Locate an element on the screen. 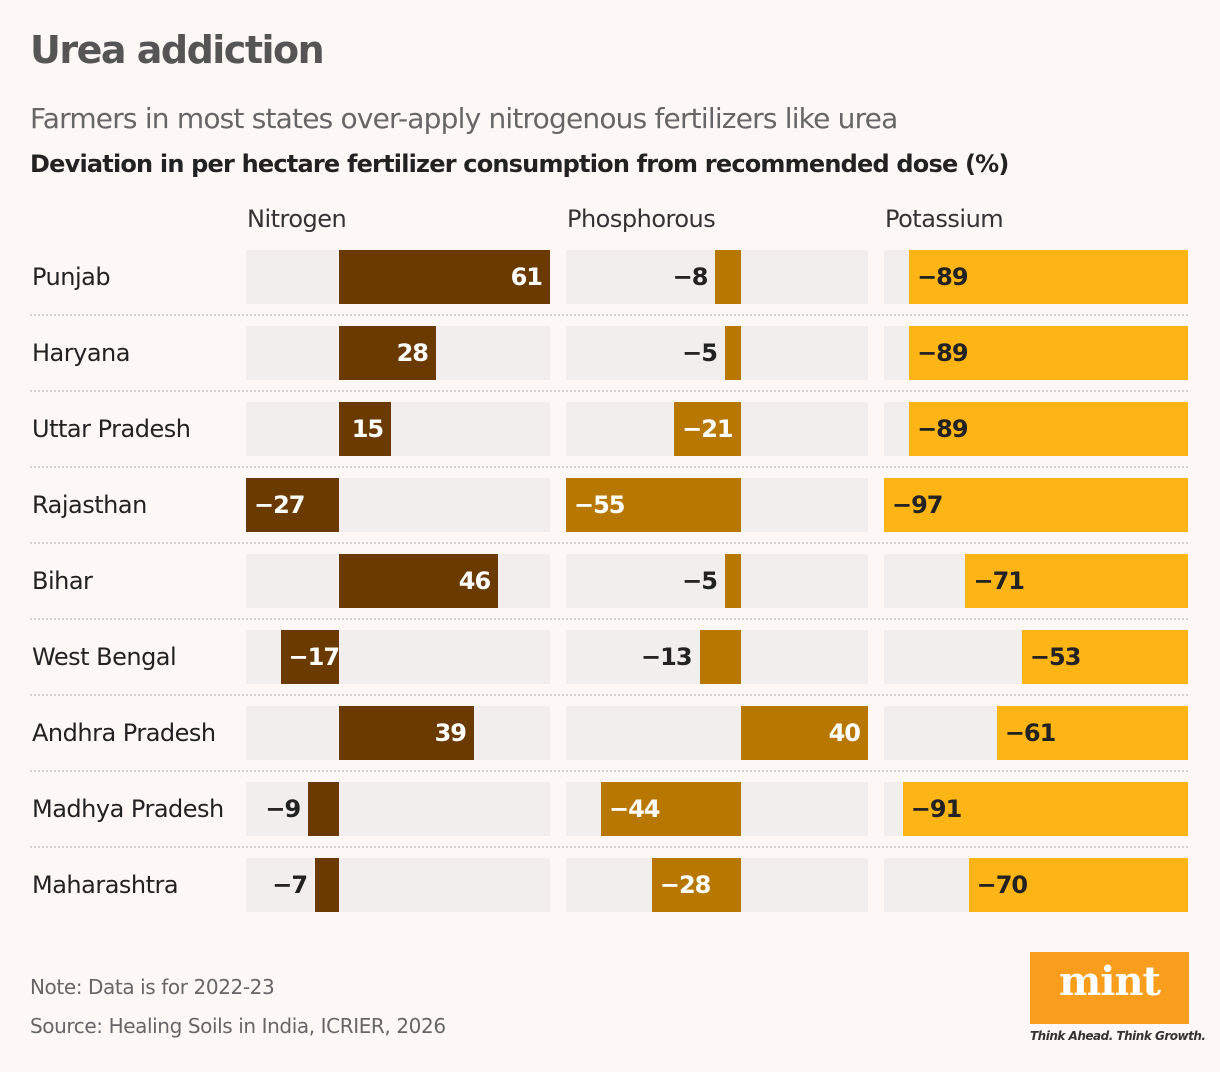 This screenshot has height=1072, width=1220. logo-text: mint is located at coordinates (1109, 981).